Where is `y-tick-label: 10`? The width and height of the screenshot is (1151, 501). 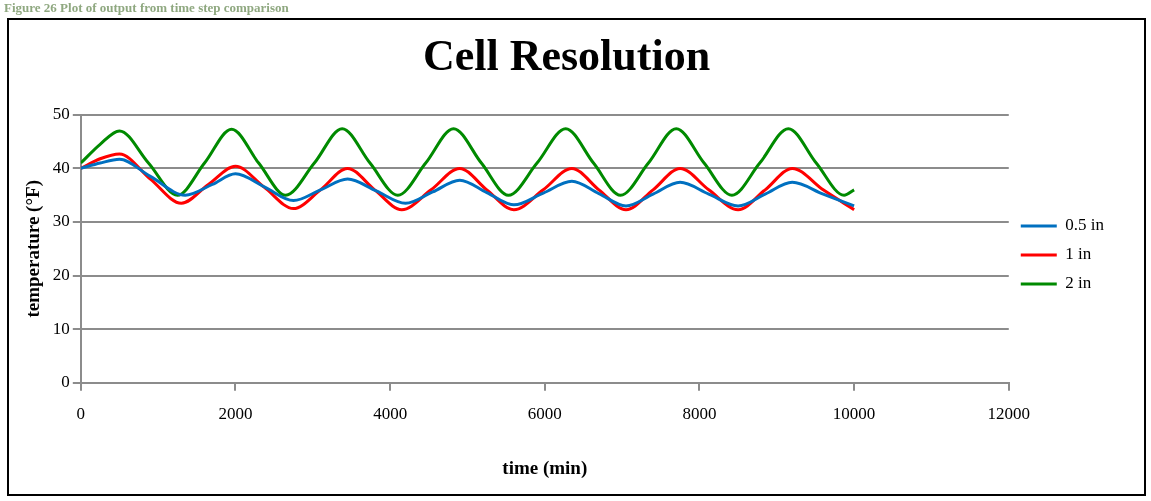
y-tick-label: 10 is located at coordinates (61, 328).